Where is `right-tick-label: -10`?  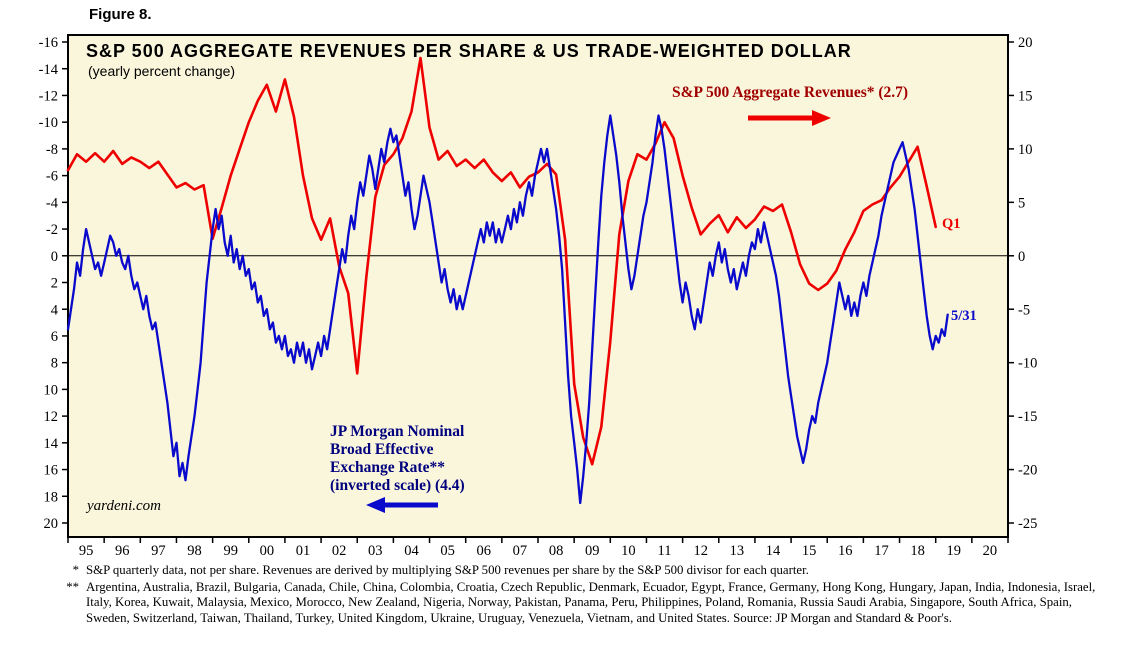 right-tick-label: -10 is located at coordinates (1027, 364).